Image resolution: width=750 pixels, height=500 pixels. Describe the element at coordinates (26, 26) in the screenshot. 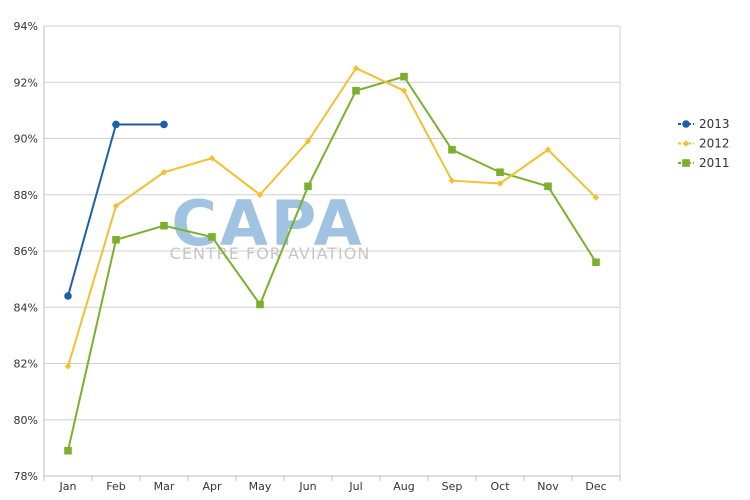

I see `y-tick-label: 94%` at that location.